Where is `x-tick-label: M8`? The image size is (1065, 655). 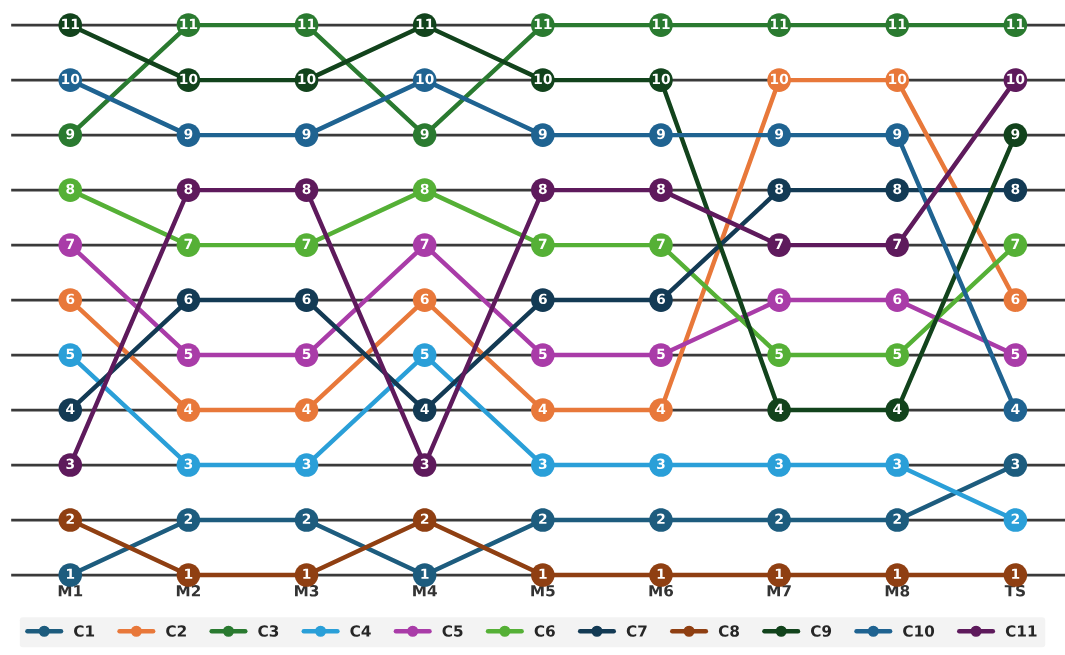 x-tick-label: M8 is located at coordinates (897, 590).